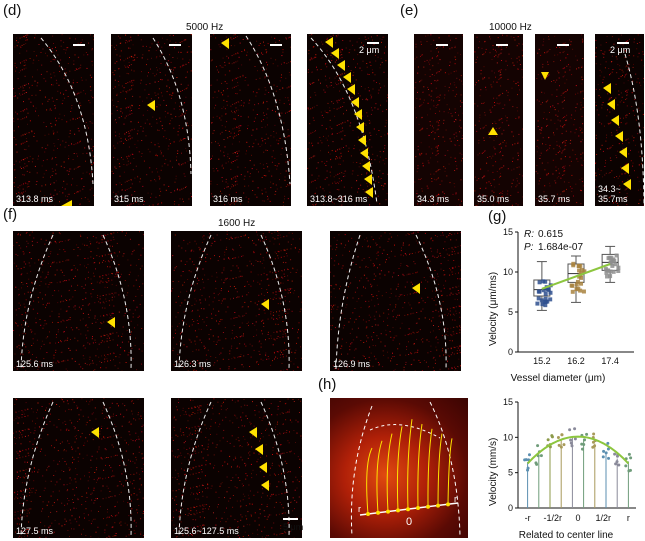 The height and width of the screenshot is (541, 645). Describe the element at coordinates (558, 378) in the screenshot. I see `g-xlabel: Vessel diameter (μm)` at that location.